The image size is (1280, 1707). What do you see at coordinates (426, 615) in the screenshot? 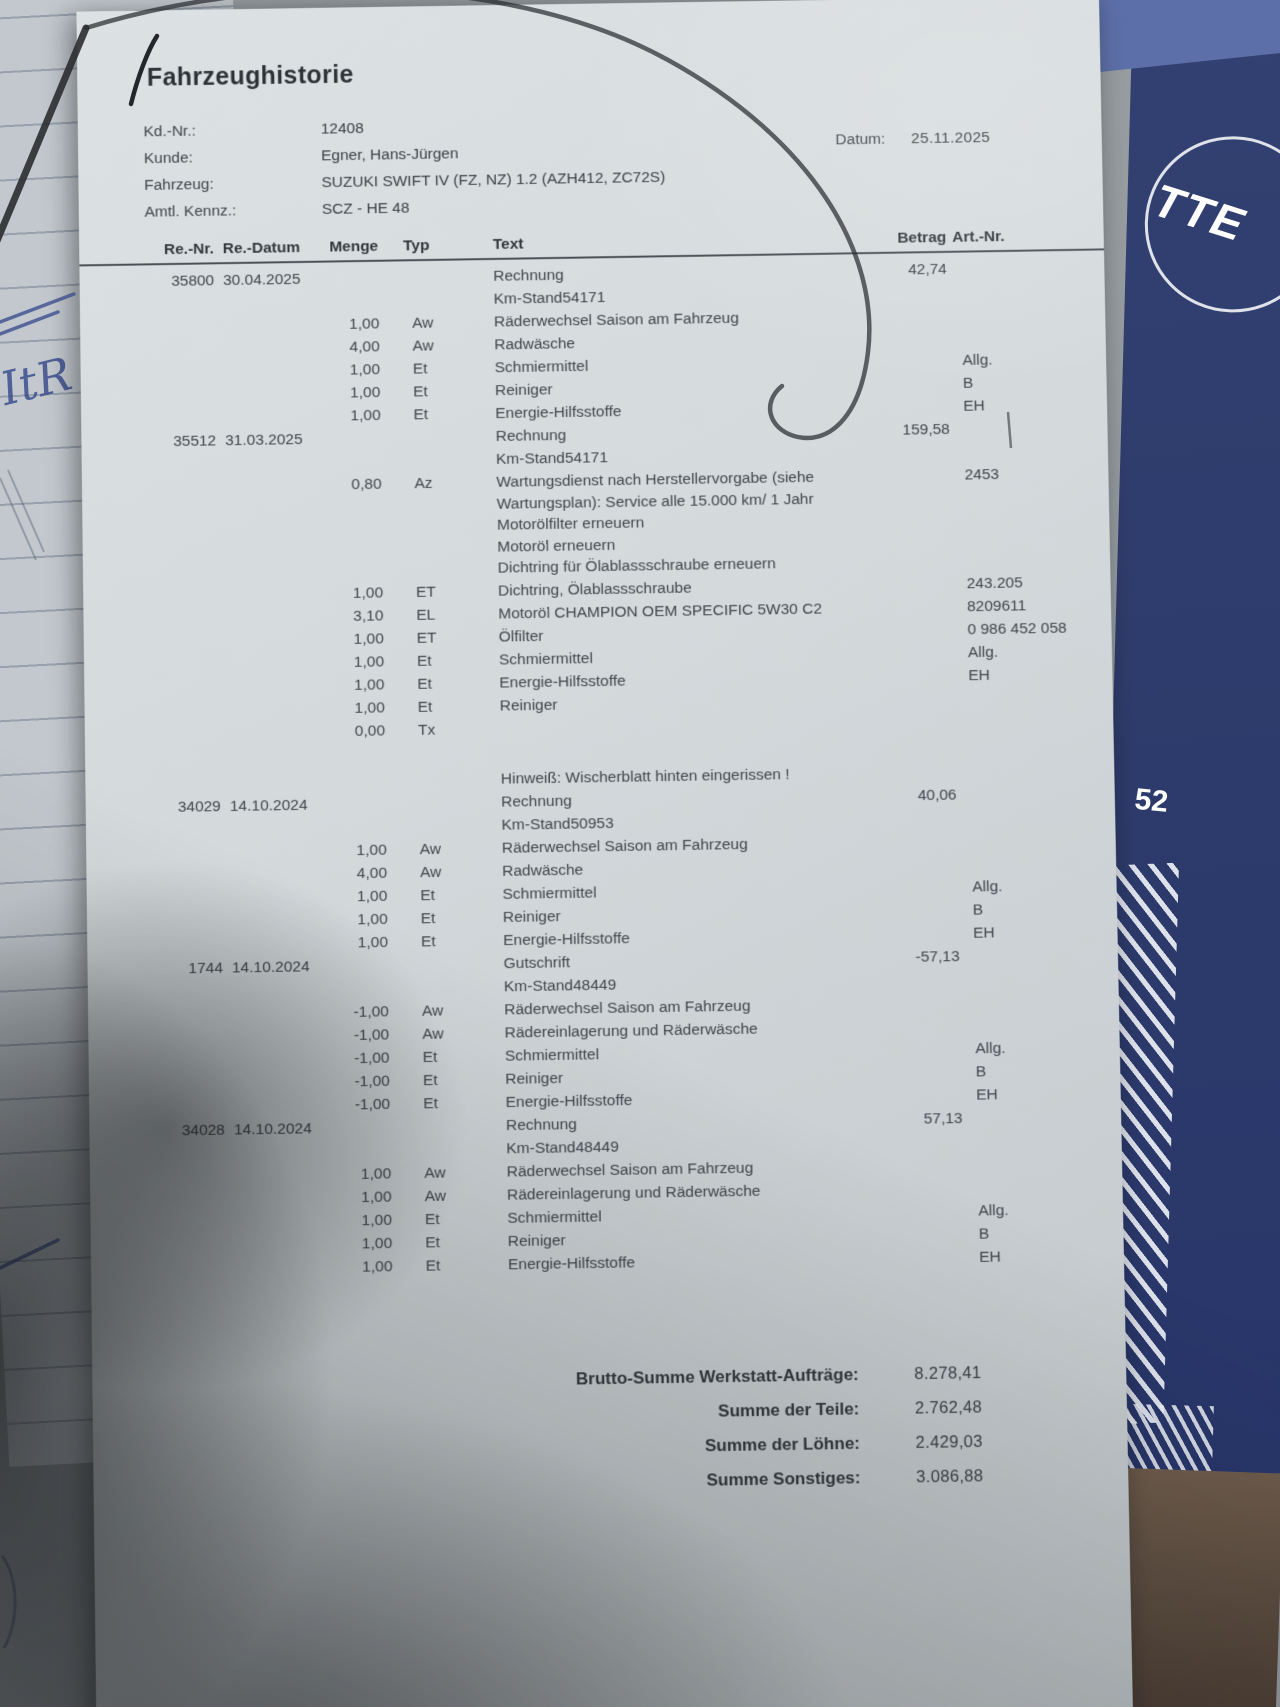
I see `cell-typ: EL` at bounding box center [426, 615].